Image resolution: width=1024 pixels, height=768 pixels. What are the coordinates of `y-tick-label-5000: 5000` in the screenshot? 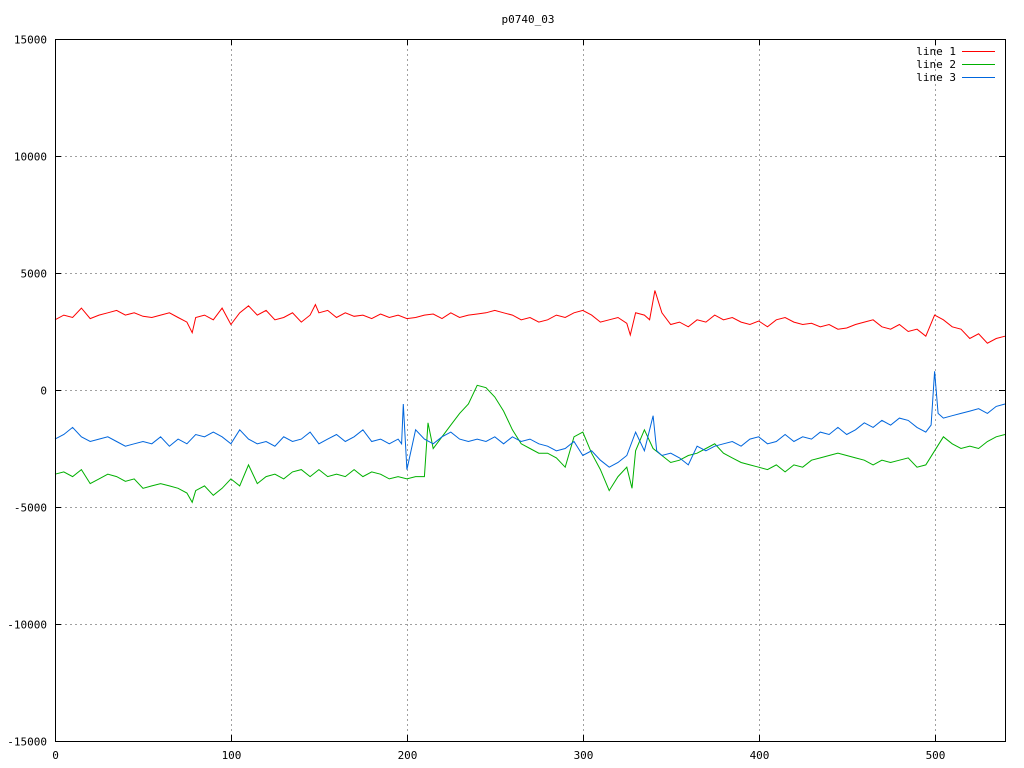 It's located at (34, 274).